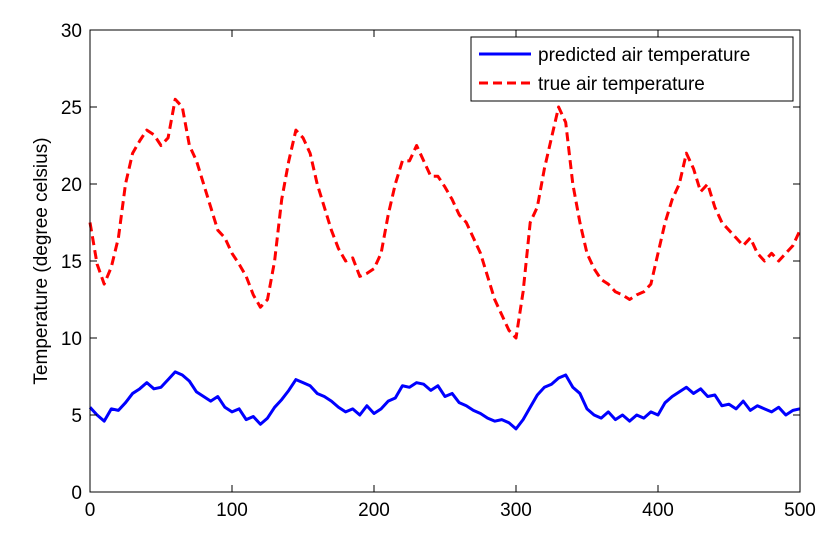  What do you see at coordinates (516, 510) in the screenshot?
I see `x-tick-label: 300` at bounding box center [516, 510].